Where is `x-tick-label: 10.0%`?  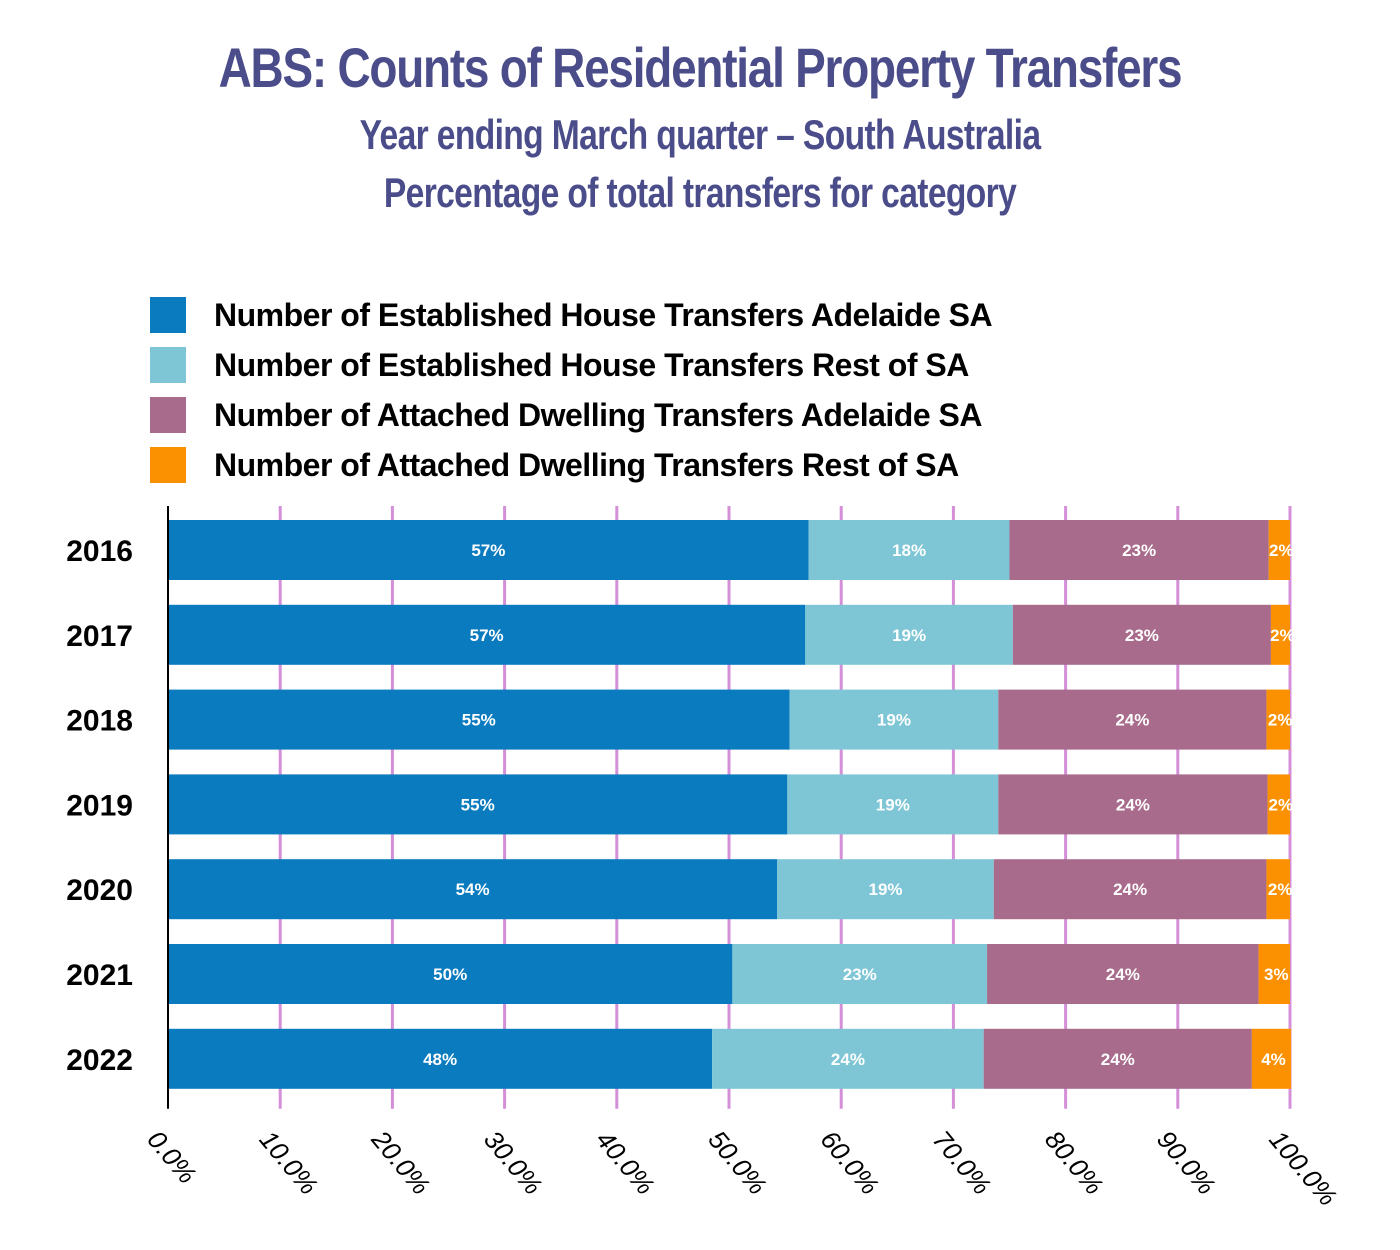
x-tick-label: 10.0% is located at coordinates (289, 1163).